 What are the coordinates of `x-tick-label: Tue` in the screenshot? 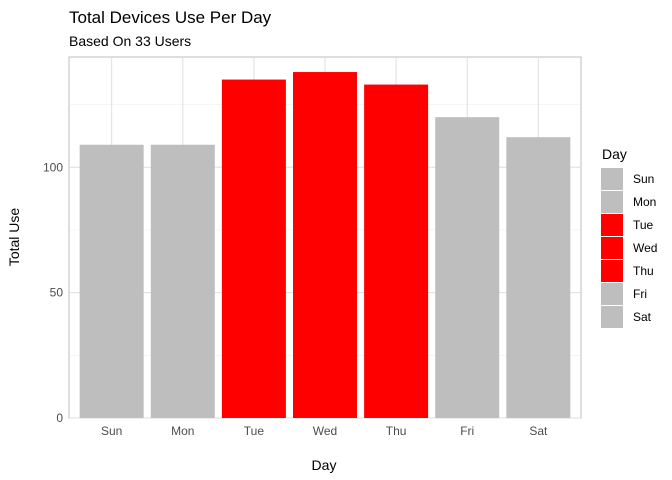 It's located at (254, 431).